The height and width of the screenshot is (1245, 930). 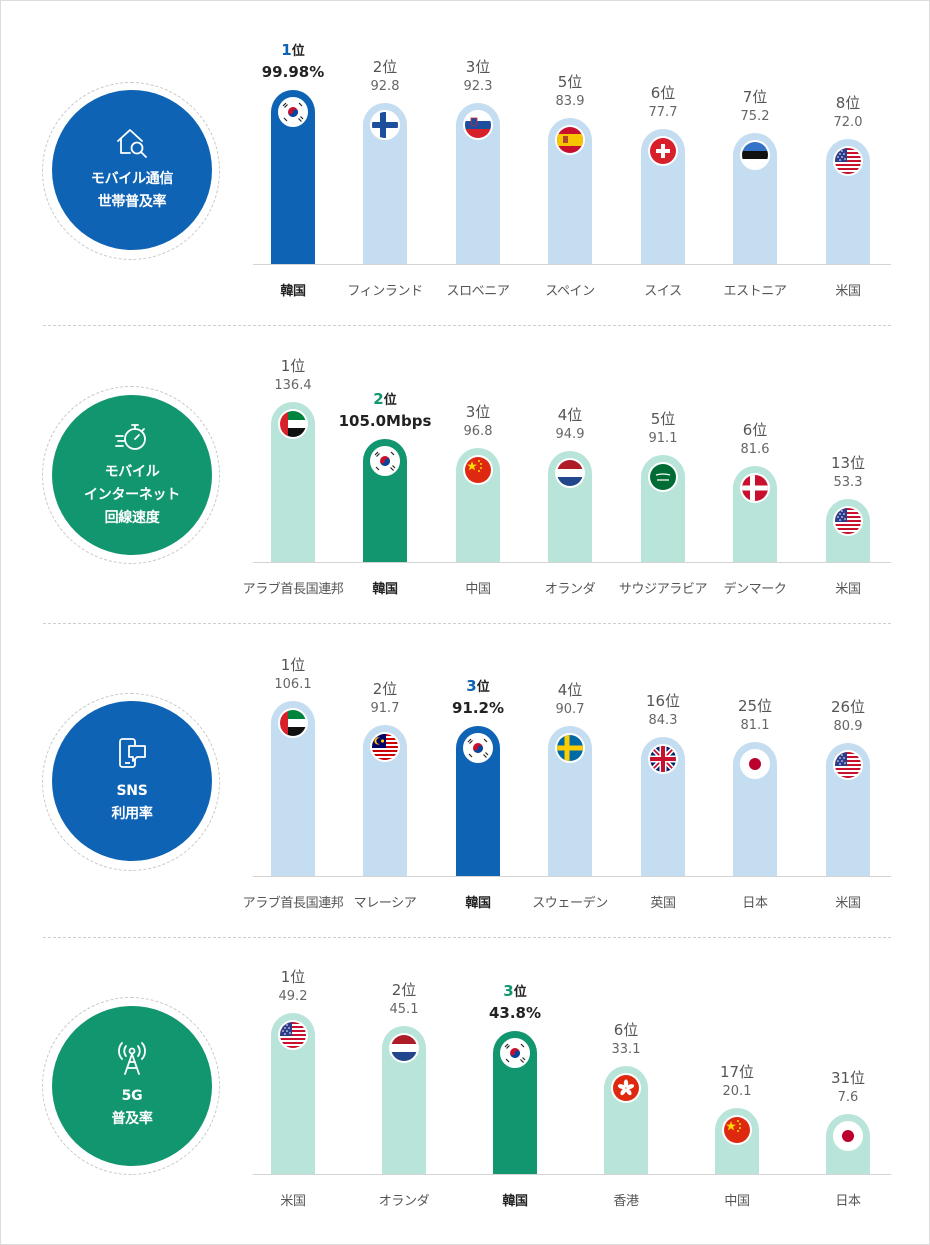 What do you see at coordinates (570, 291) in the screenshot?
I see `x-category-label: スペイン` at bounding box center [570, 291].